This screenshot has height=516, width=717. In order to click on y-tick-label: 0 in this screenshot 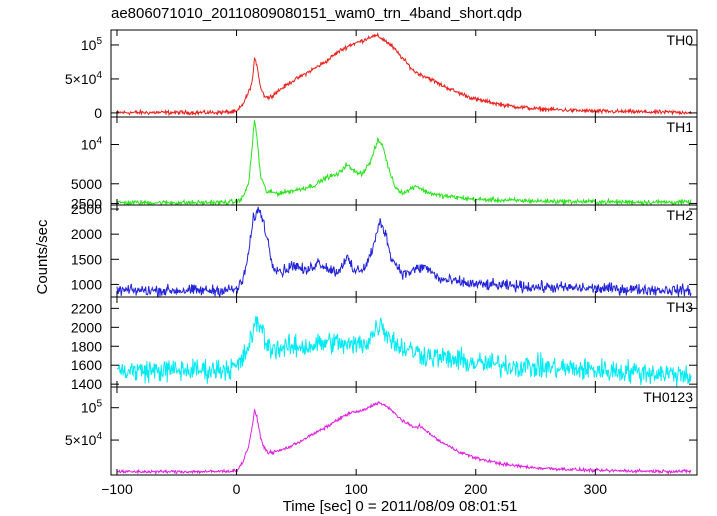, I will do `click(98, 113)`.